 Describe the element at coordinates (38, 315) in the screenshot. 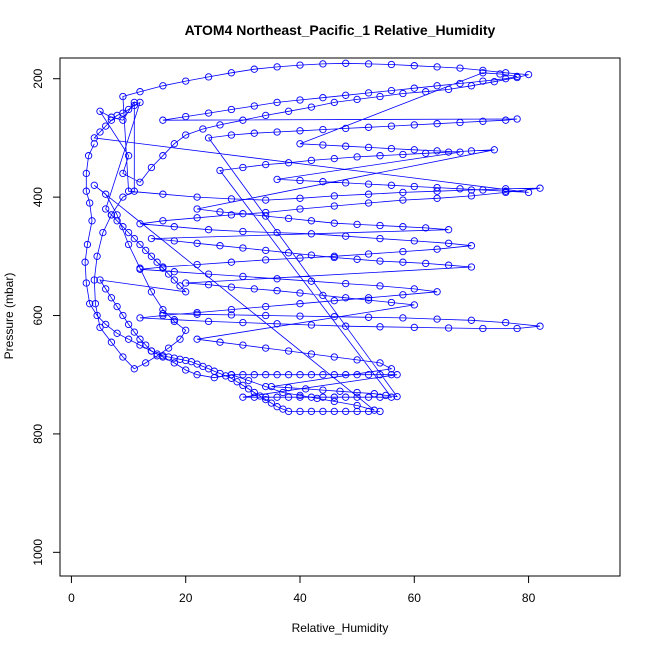

I see `y-tick-label: 600` at that location.